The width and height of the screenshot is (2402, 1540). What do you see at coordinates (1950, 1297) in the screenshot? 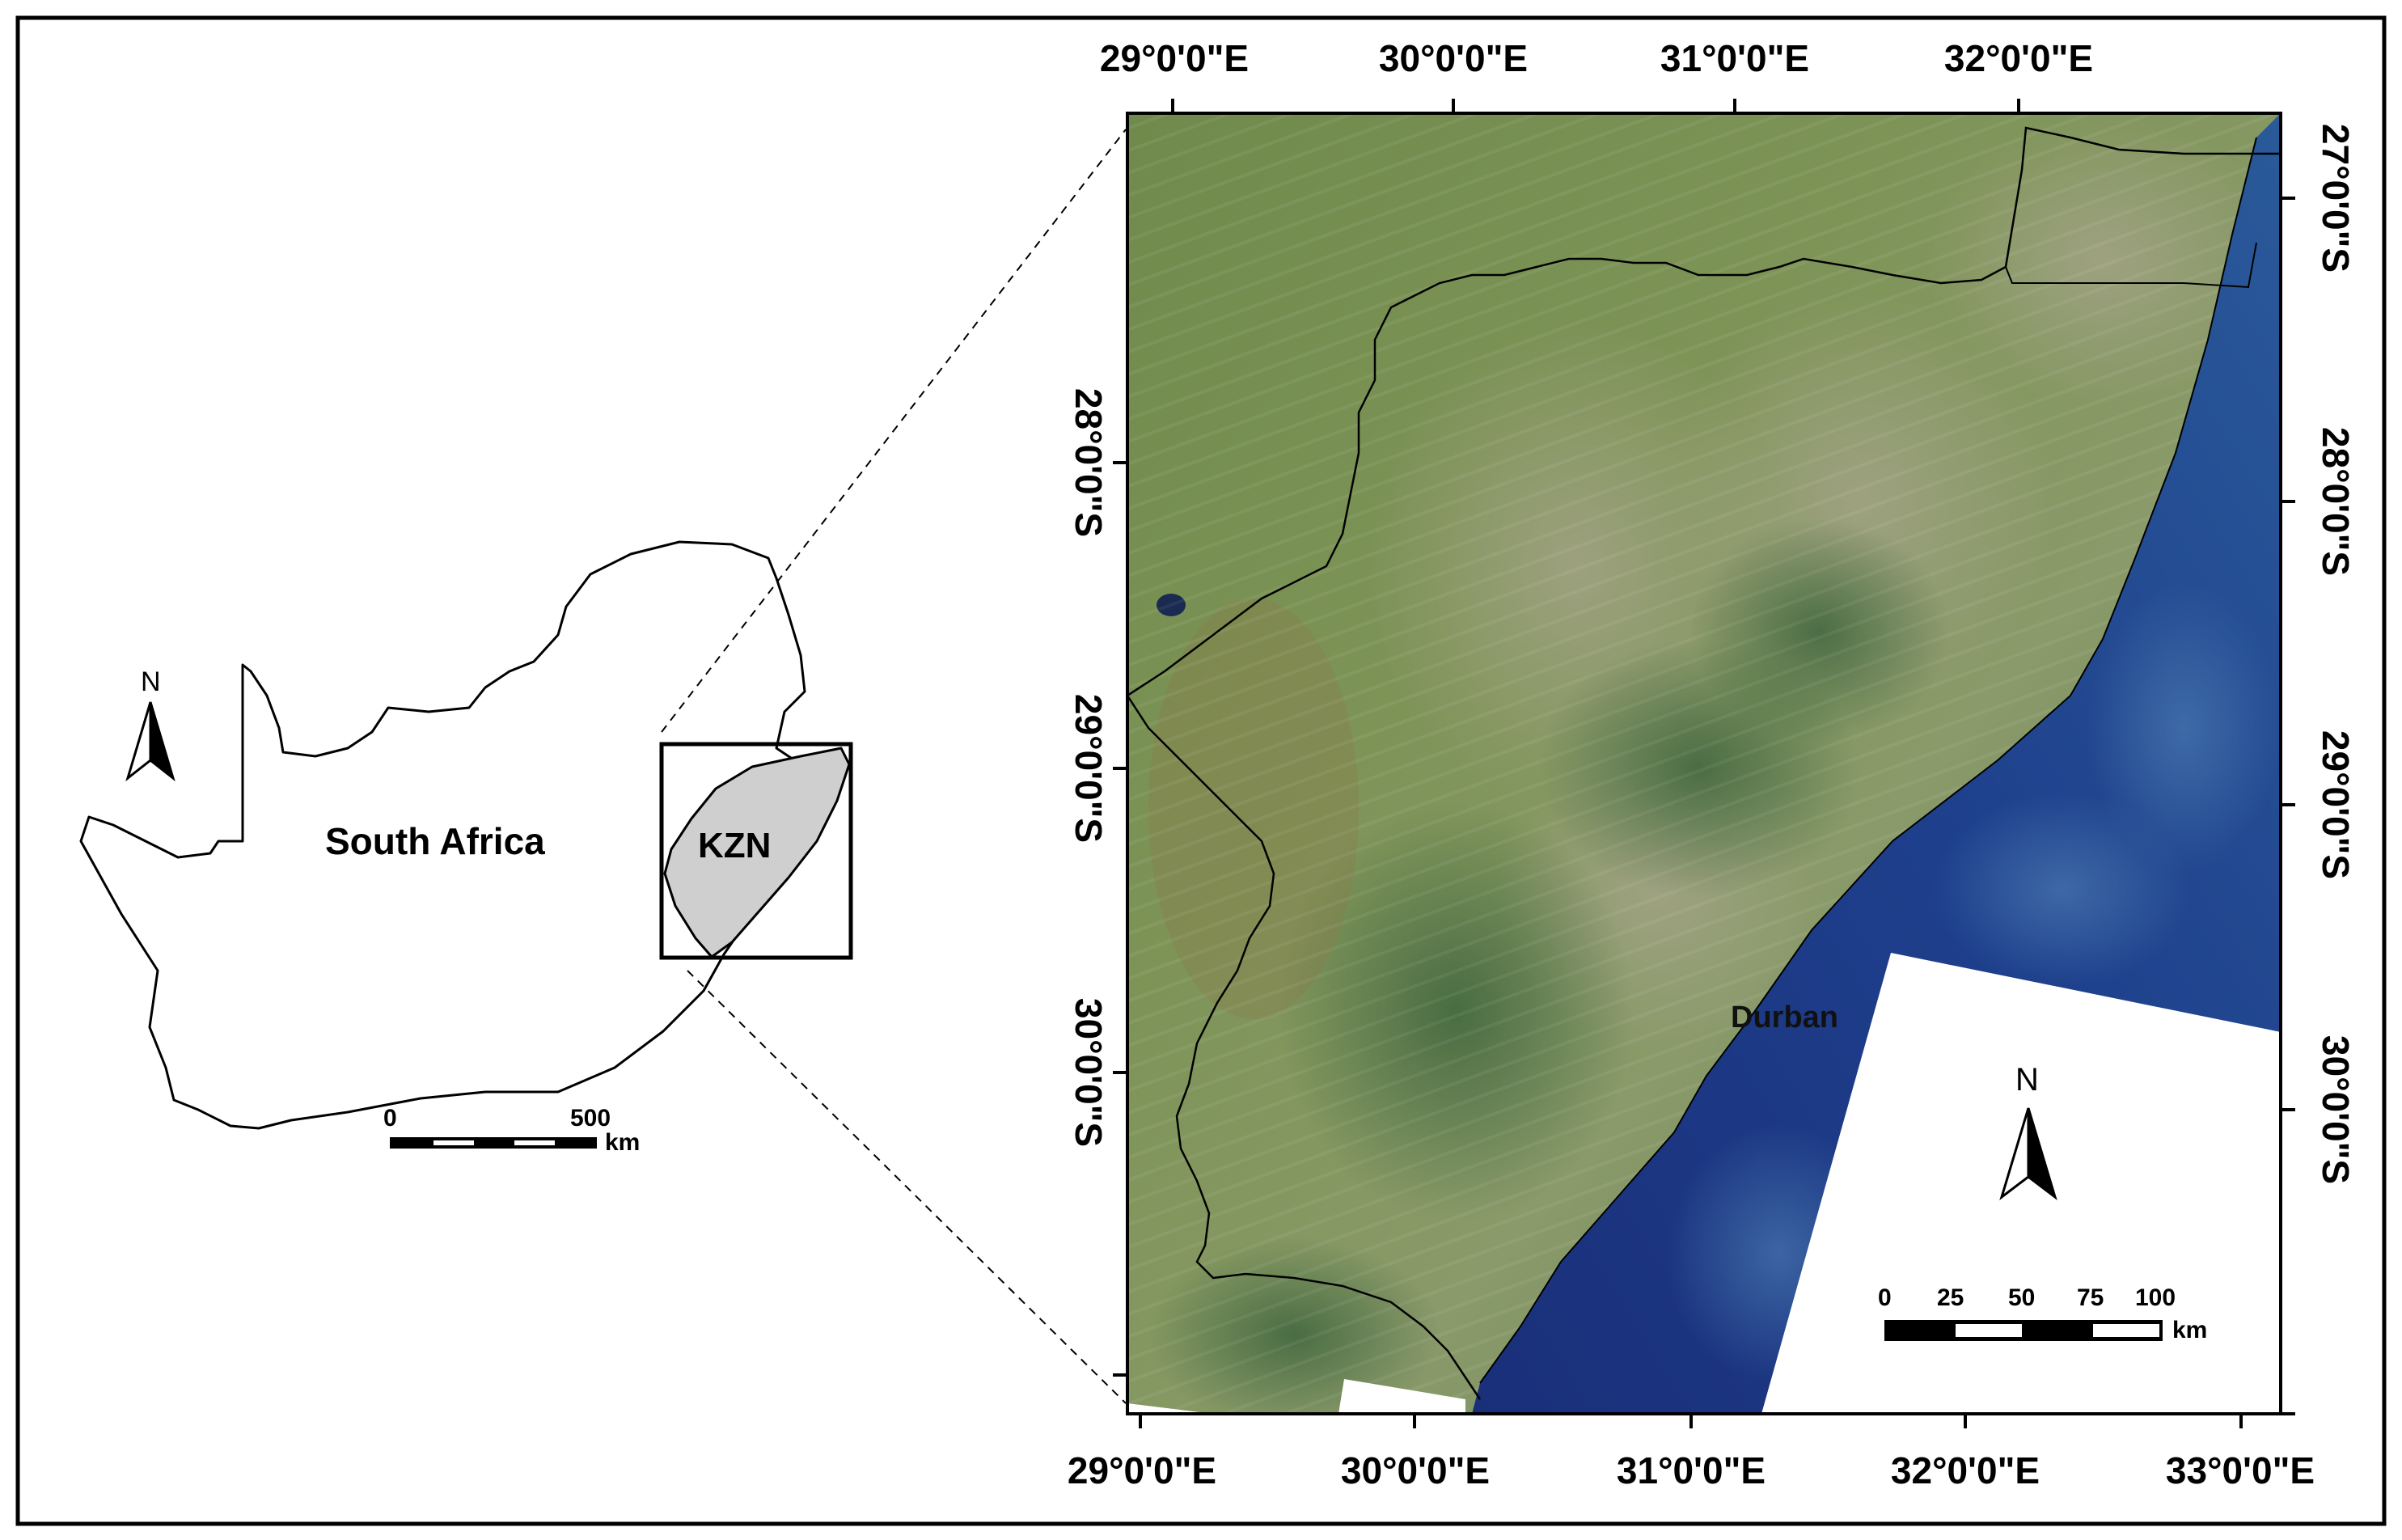
I see `scale-tick-label: 25` at bounding box center [1950, 1297].